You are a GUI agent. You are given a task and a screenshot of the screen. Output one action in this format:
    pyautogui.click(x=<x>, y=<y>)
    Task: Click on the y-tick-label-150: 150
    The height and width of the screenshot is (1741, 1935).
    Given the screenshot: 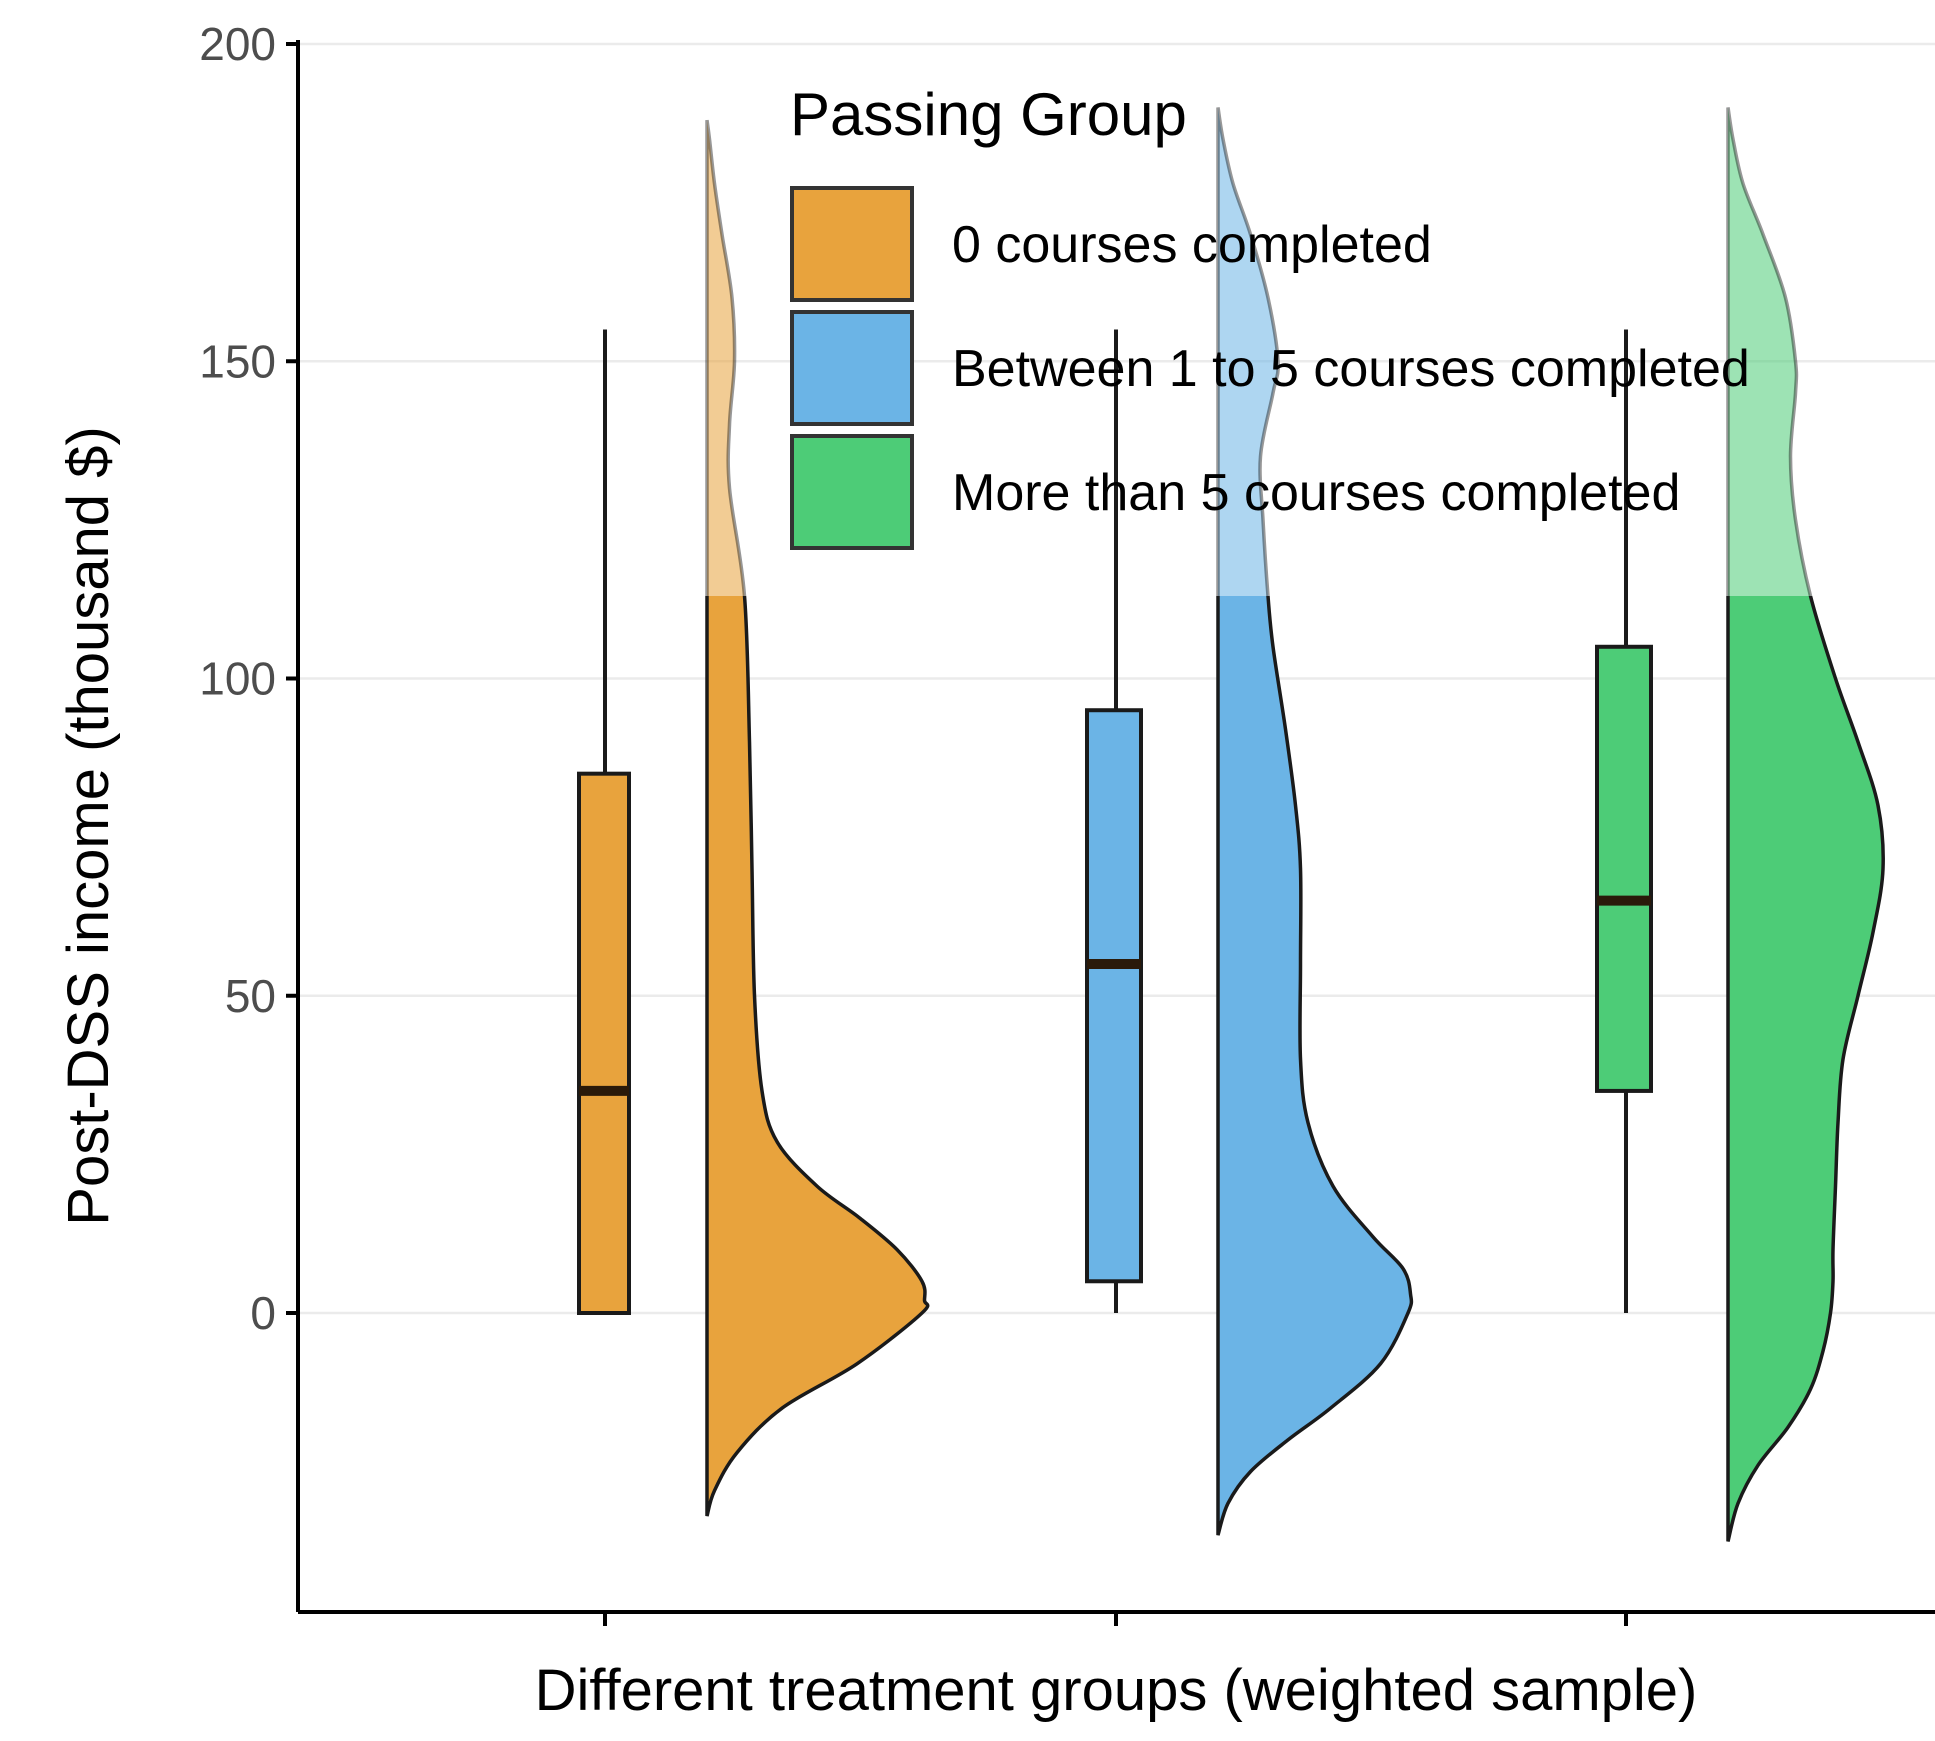 What is the action you would take?
    pyautogui.click(x=237, y=361)
    